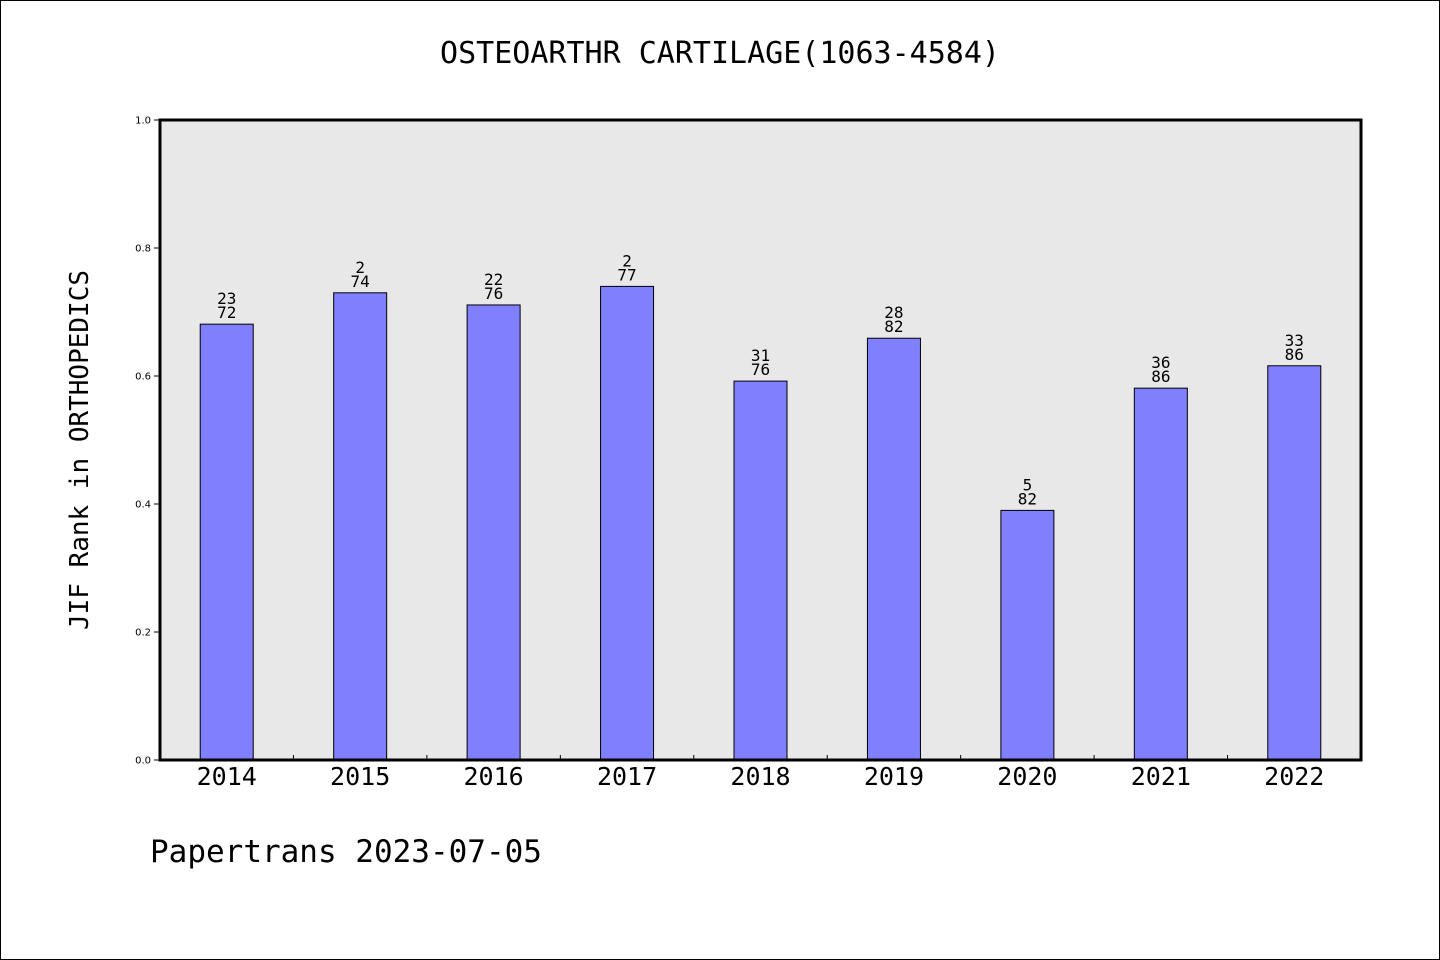  Describe the element at coordinates (494, 776) in the screenshot. I see `x-tick-label: 2016` at that location.